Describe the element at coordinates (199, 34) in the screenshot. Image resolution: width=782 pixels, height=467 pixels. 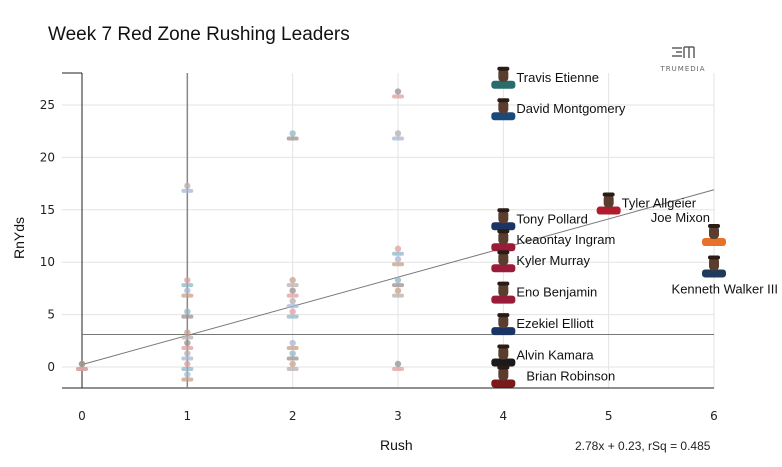
I see `chart-title: Week 7 Red Zone Rushing Leaders` at that location.